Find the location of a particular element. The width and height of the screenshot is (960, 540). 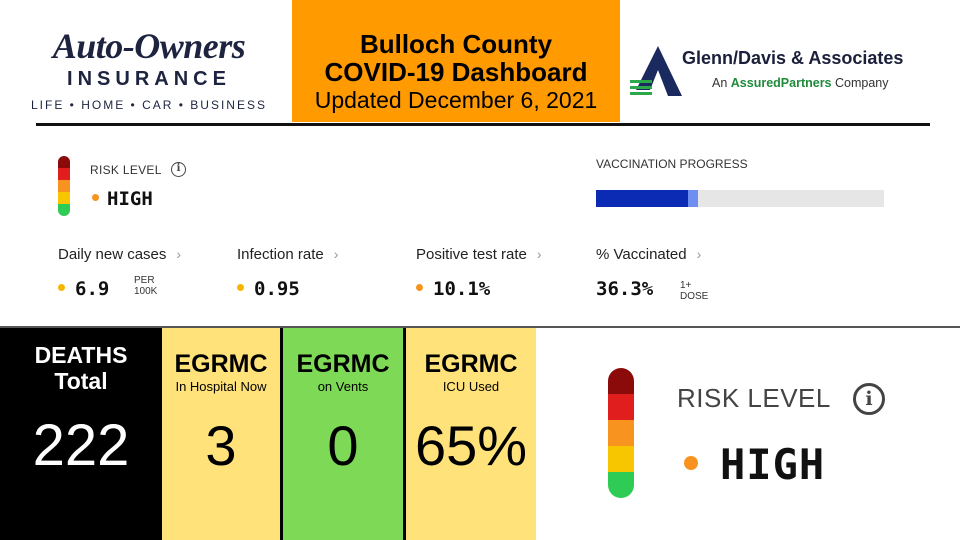

metric-label-text: Positive test rate is located at coordinates (471, 254).